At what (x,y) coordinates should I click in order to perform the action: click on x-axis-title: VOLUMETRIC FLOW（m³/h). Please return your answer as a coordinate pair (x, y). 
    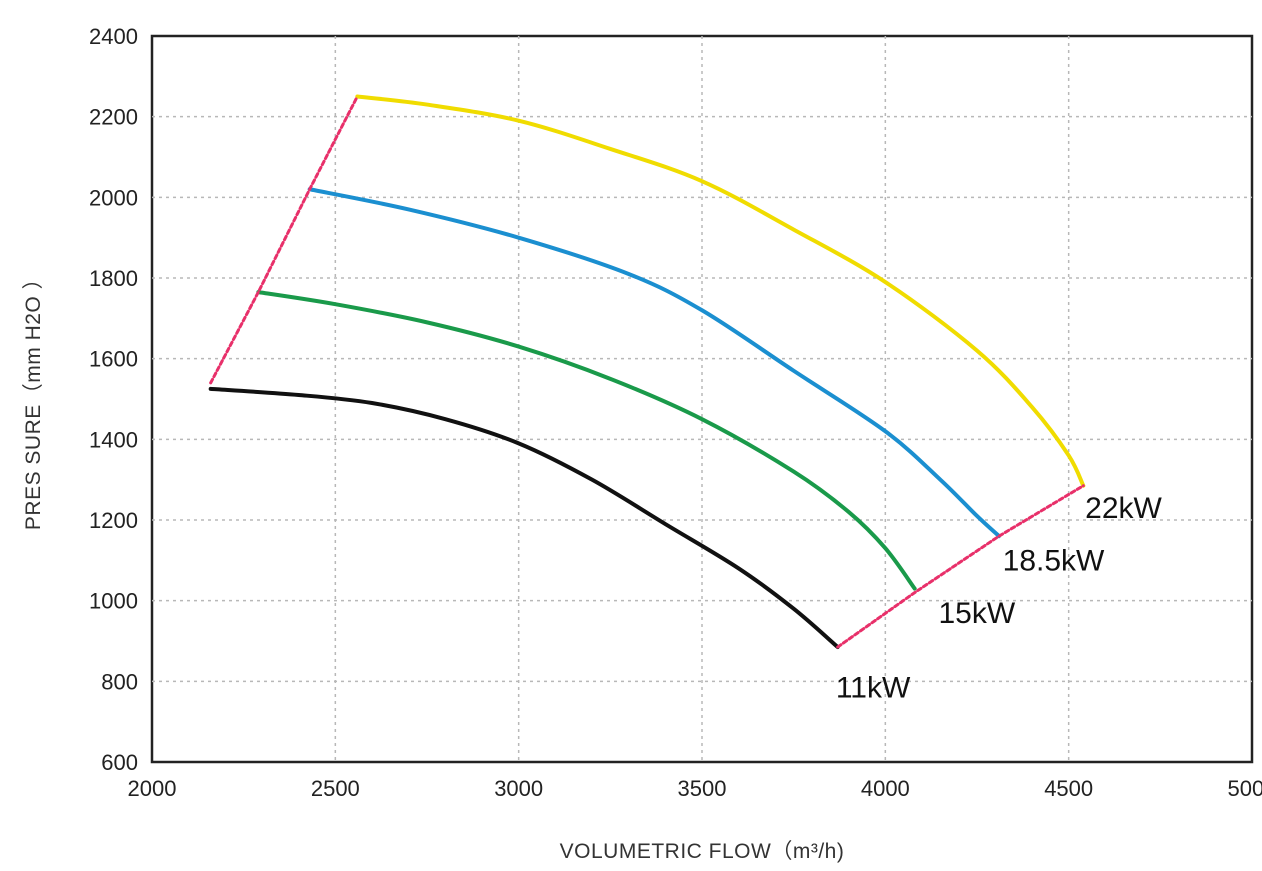
    Looking at the image, I should click on (702, 851).